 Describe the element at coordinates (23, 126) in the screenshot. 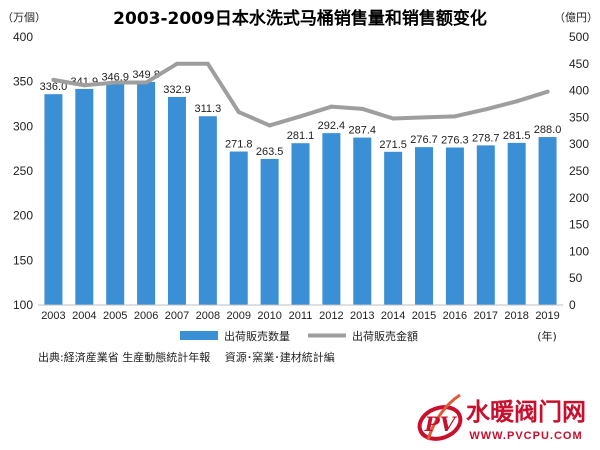

I see `left-axis-tick: 300` at that location.